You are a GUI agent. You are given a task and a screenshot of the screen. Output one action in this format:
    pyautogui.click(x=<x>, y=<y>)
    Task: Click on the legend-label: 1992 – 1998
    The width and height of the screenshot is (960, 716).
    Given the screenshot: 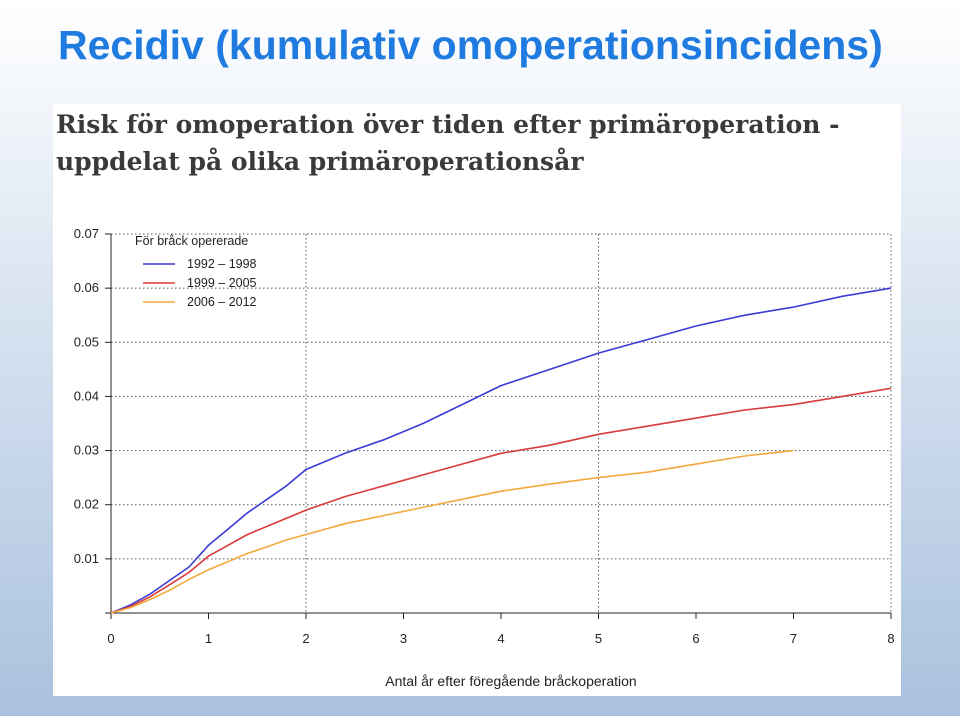 What is the action you would take?
    pyautogui.click(x=222, y=264)
    